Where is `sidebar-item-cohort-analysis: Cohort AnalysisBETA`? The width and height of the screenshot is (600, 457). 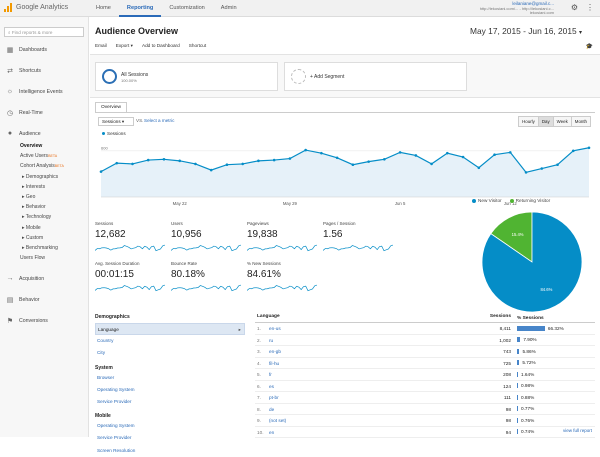
sidebar-item-cohort-analysis: Cohort AnalysisBETA is located at coordinates (44, 166).